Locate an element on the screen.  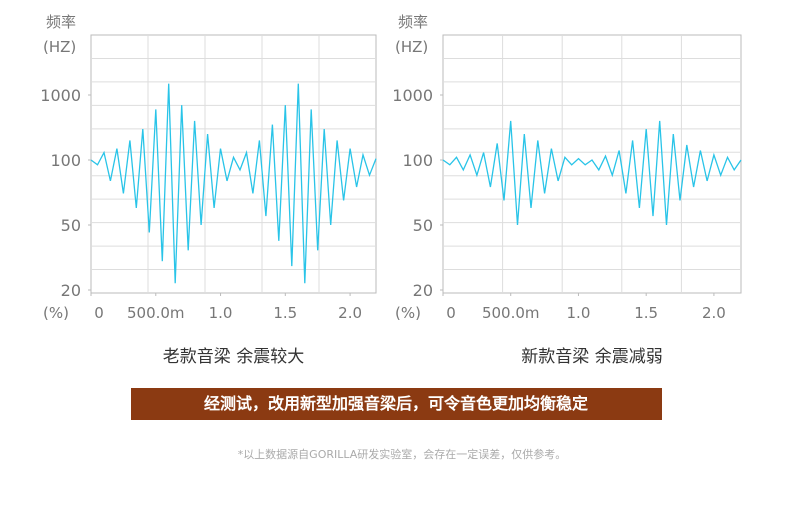
chart-title: 新款音梁 余震减弱 is located at coordinates (591, 357).